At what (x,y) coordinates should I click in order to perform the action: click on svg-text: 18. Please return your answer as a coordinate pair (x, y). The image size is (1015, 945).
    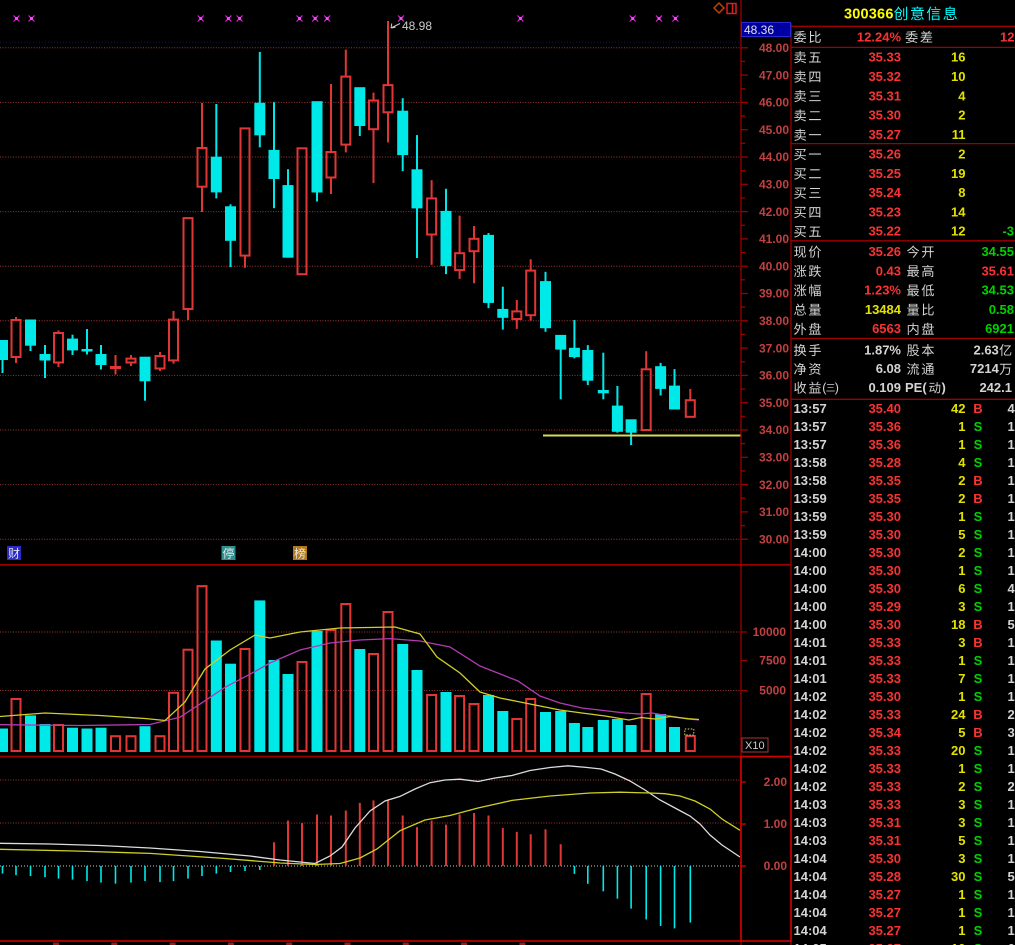
    Looking at the image, I should click on (958, 624).